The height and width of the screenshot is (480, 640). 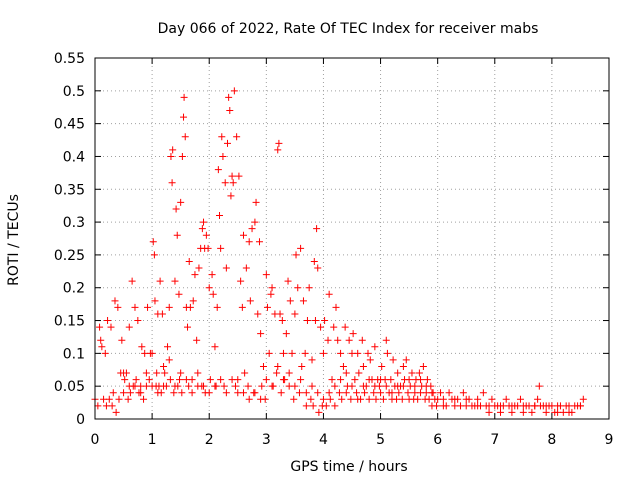 I want to click on y-tick-label: 0, so click(x=80, y=420).